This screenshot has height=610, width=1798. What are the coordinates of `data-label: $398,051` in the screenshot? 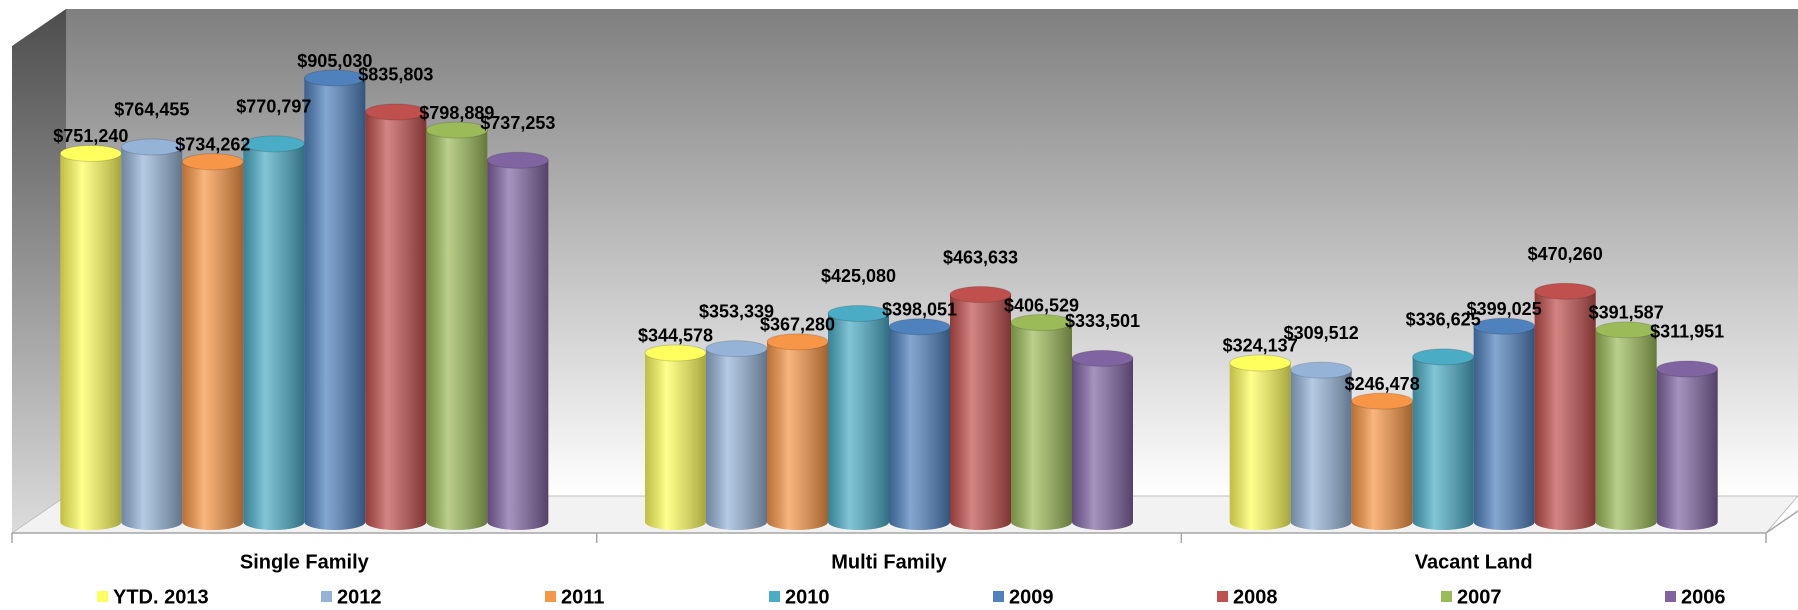 It's located at (919, 309).